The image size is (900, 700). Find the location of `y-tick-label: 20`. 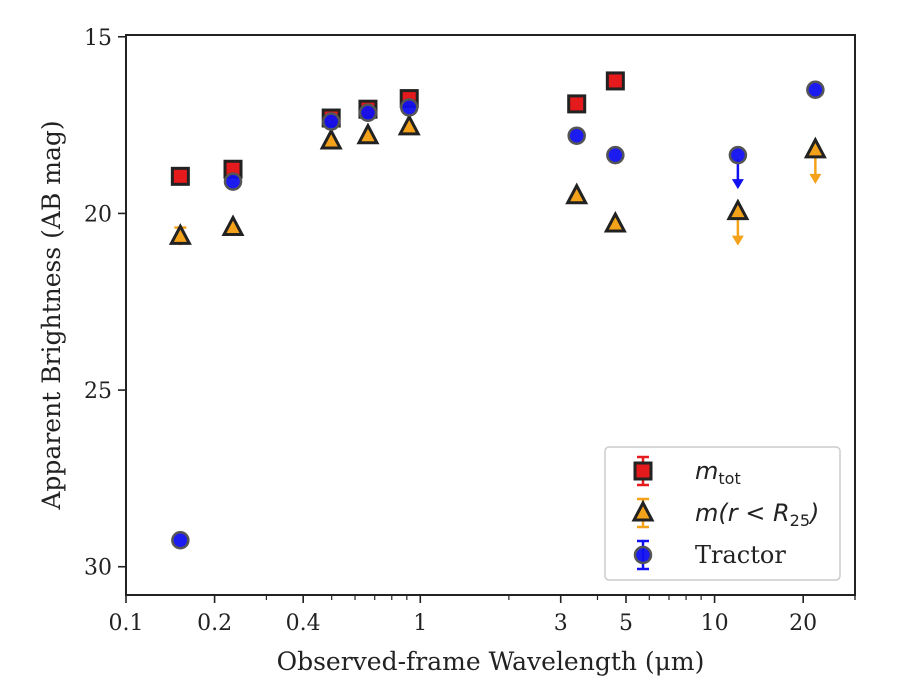

y-tick-label: 20 is located at coordinates (98, 214).